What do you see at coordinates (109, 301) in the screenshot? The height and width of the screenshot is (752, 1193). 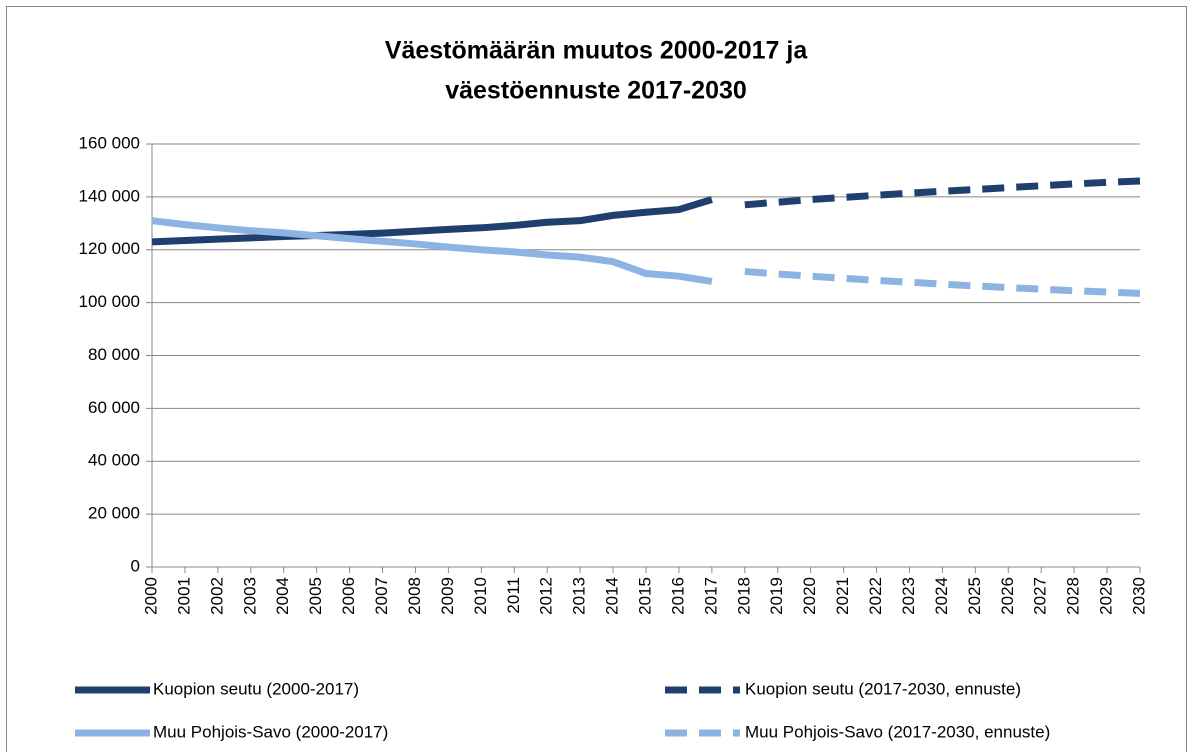 I see `y-tick-label: 100 000` at bounding box center [109, 301].